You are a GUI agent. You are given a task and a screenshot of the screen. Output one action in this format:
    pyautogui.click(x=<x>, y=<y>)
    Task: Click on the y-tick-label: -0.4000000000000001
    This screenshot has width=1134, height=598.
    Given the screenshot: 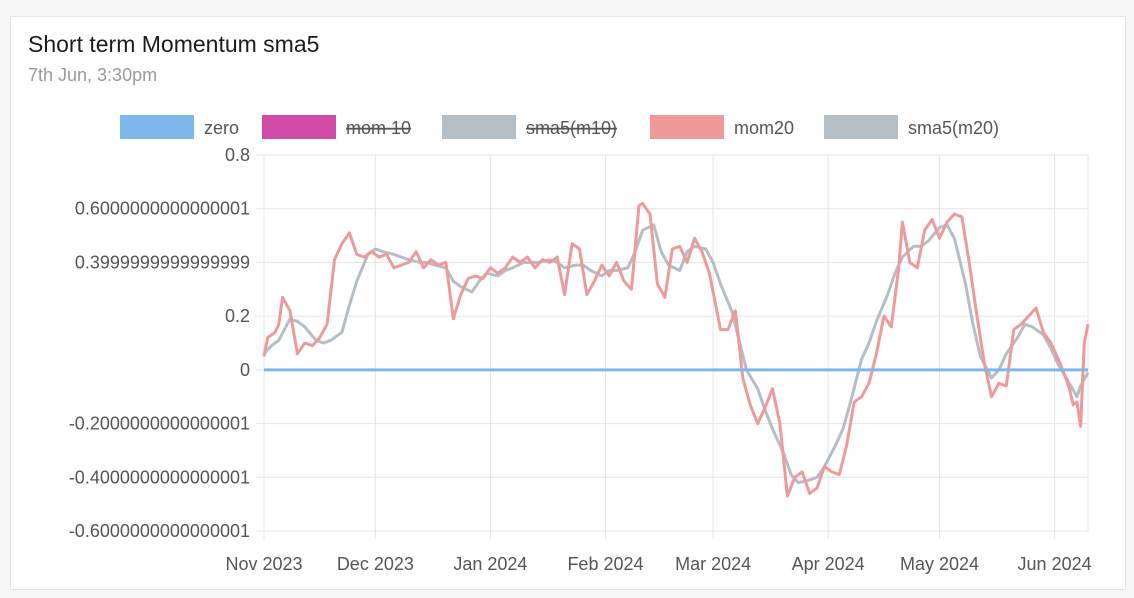 What is the action you would take?
    pyautogui.click(x=159, y=477)
    